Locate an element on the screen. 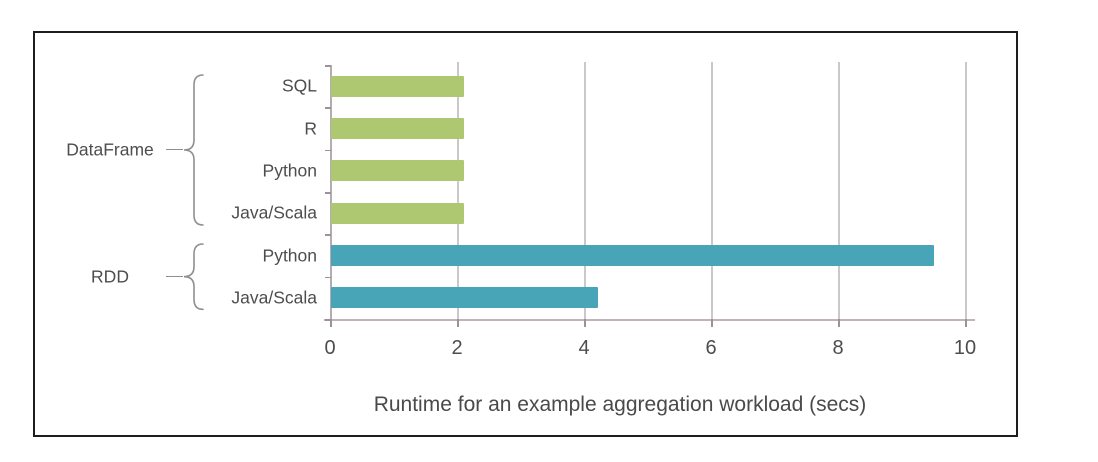  bar-dataframe-sql is located at coordinates (398, 86).